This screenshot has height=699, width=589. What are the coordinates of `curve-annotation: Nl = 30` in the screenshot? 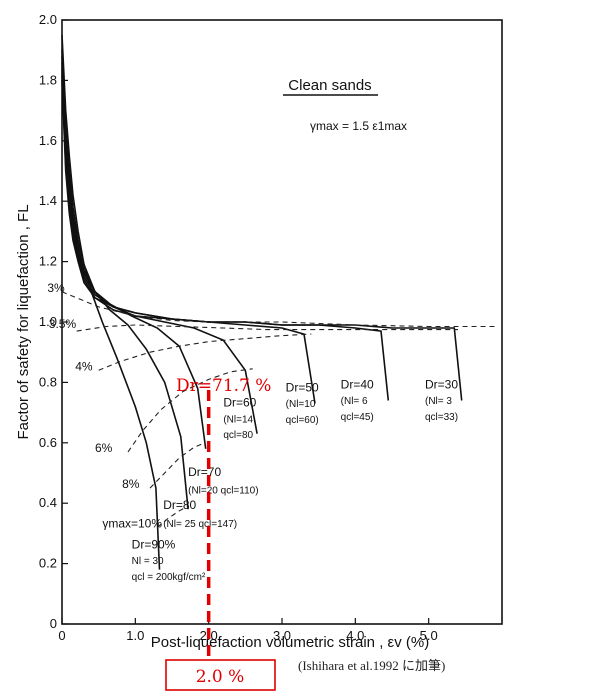 It's located at (148, 561).